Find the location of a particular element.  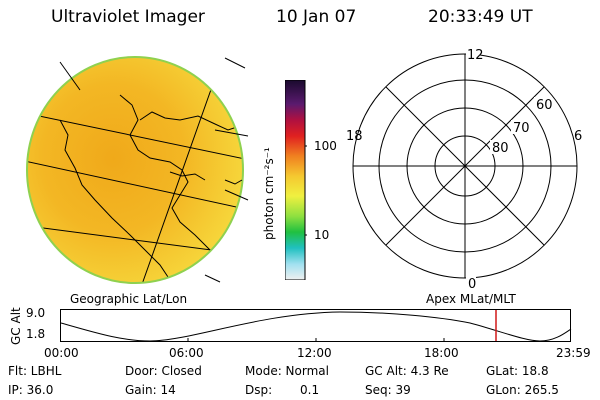

coastline-gulf is located at coordinates (187, 176).